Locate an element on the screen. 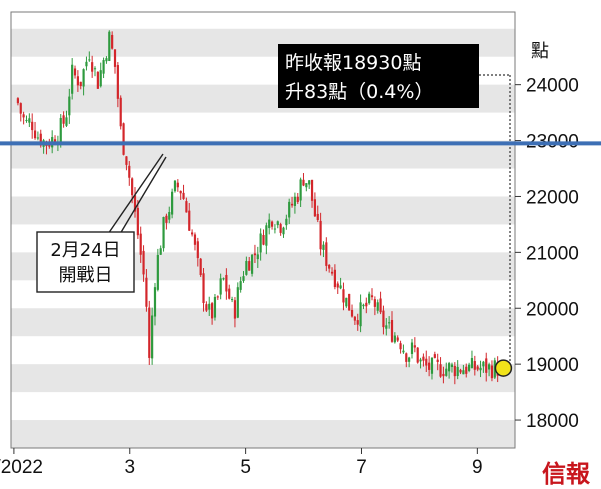 The height and width of the screenshot is (489, 601). brand-logo: 信報 is located at coordinates (566, 473).